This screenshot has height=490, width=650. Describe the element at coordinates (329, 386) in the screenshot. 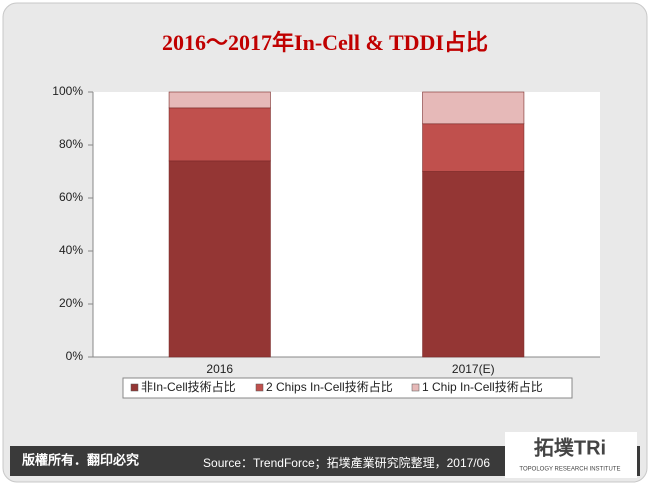

I see `legend-label: 2 Chips In-Cell技術占比` at that location.